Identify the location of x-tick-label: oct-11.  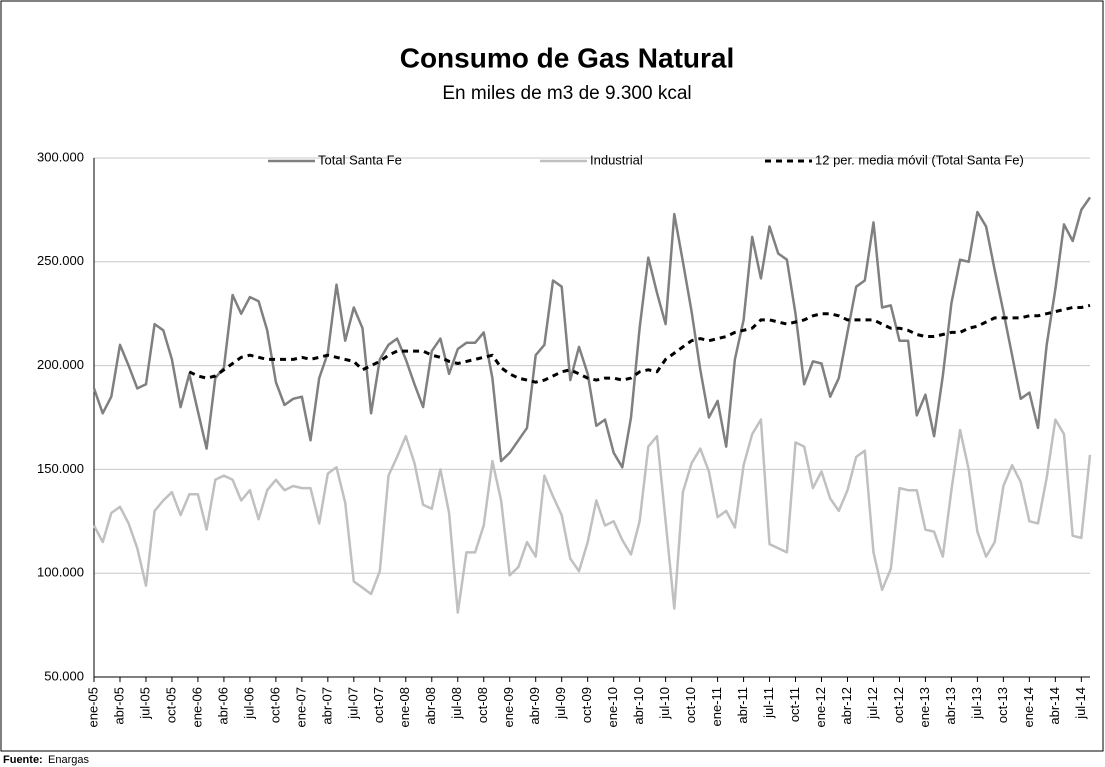
(794, 704).